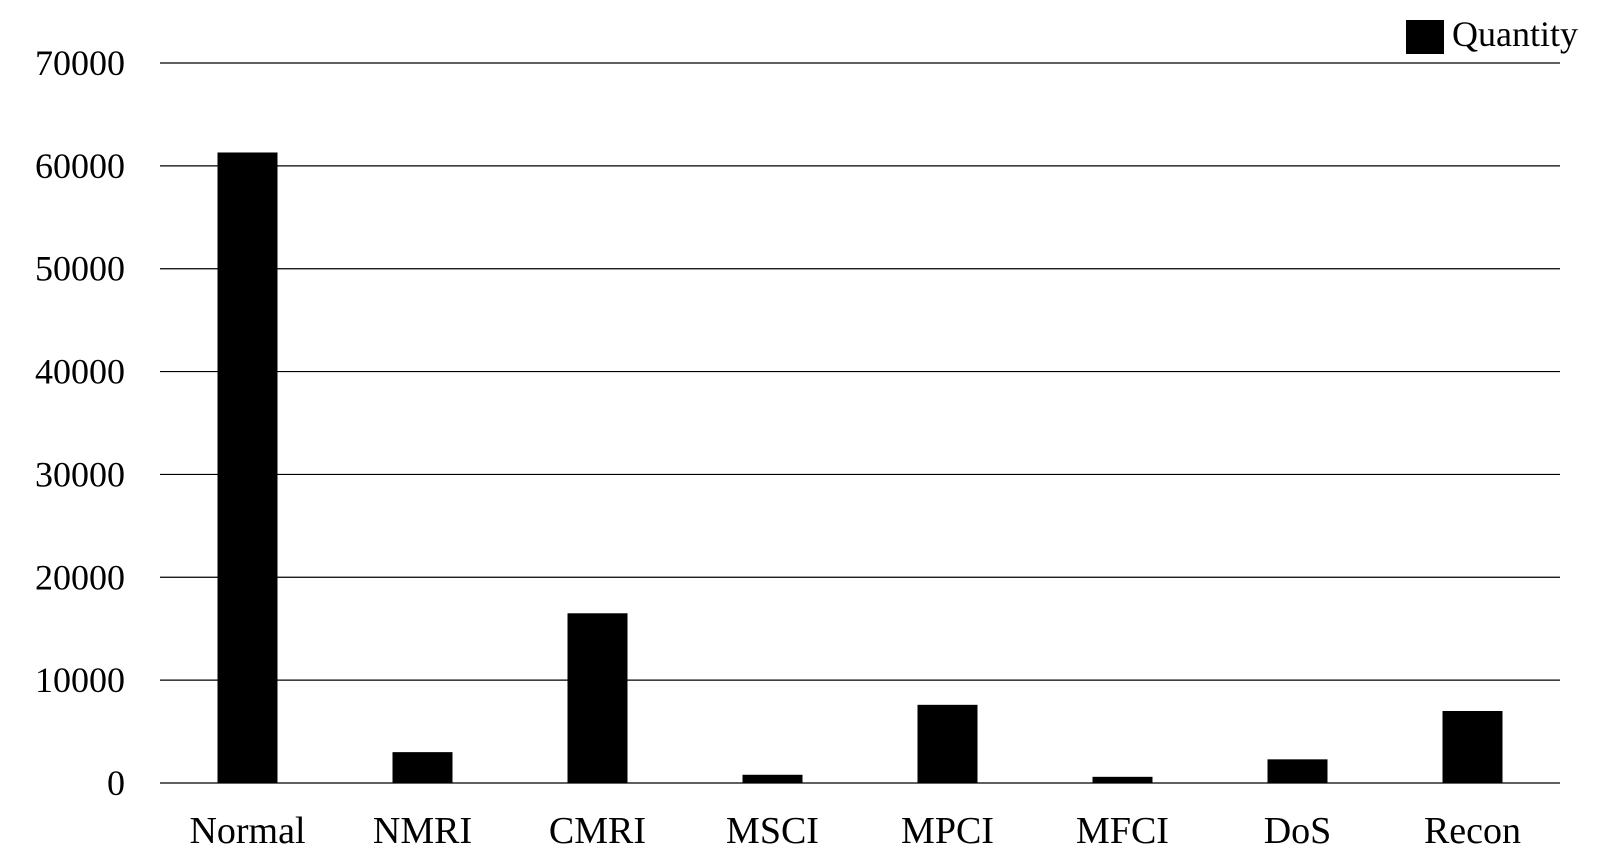  I want to click on bar-normal, so click(247, 467).